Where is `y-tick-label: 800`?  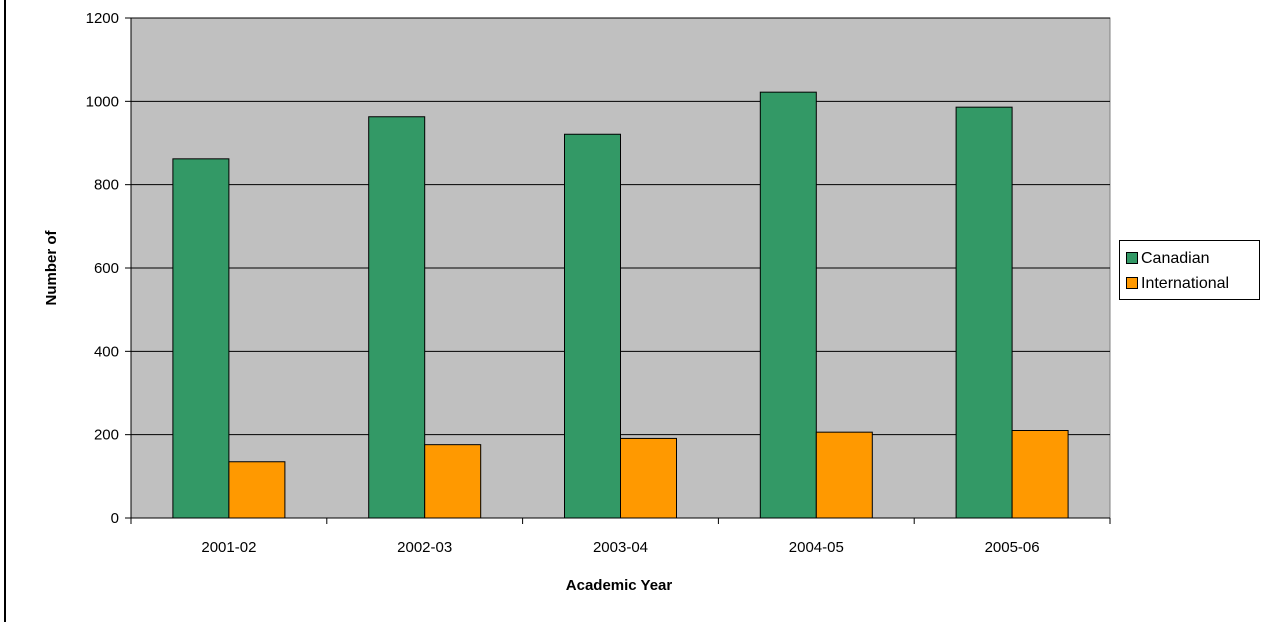
y-tick-label: 800 is located at coordinates (106, 185).